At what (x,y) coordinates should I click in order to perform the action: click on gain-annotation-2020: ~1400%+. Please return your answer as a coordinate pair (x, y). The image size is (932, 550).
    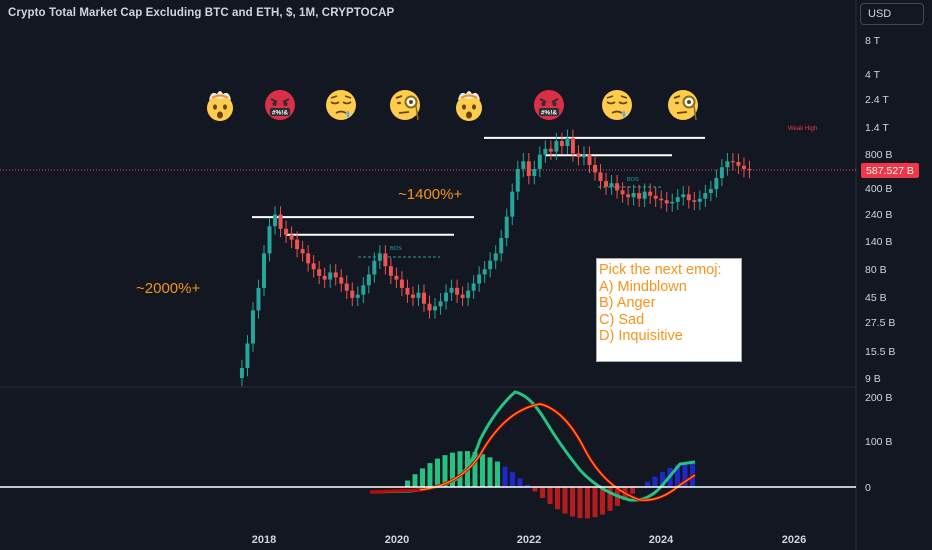
    Looking at the image, I should click on (430, 194).